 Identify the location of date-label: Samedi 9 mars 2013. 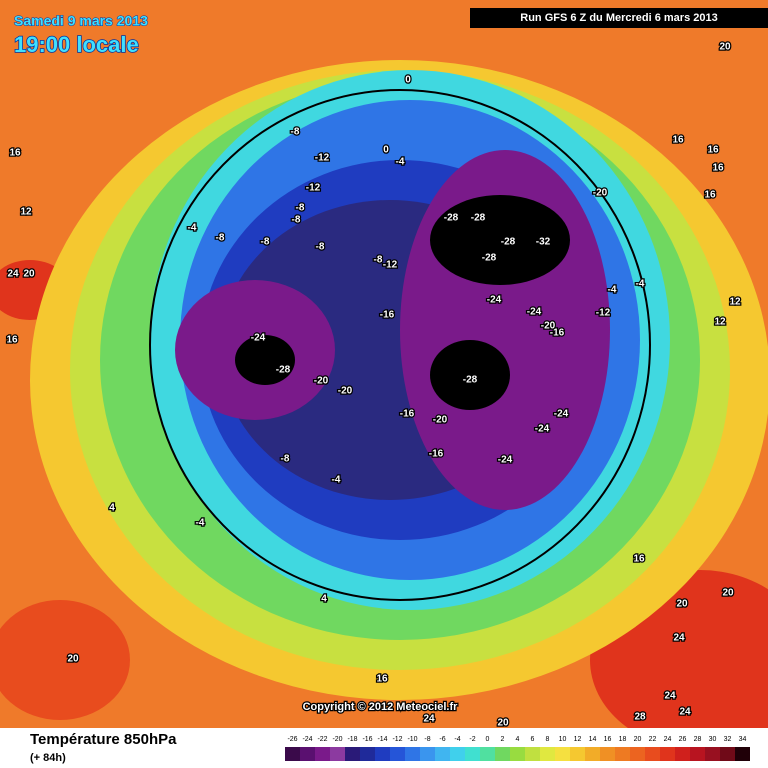
(81, 21).